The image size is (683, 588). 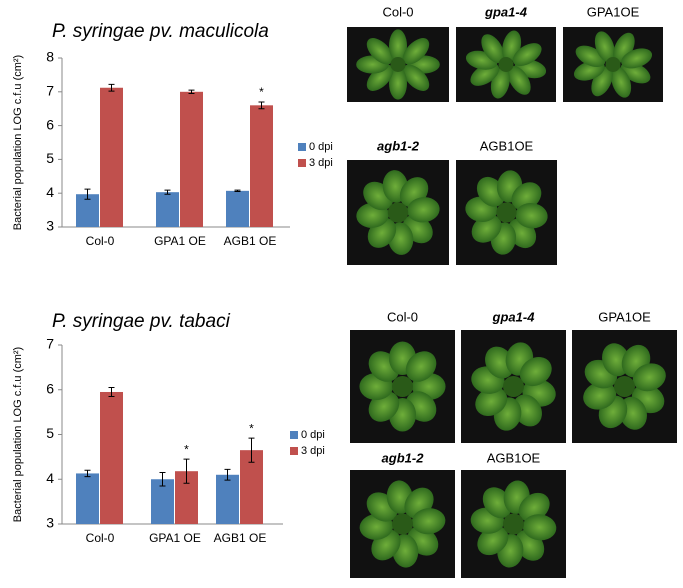 What do you see at coordinates (160, 31) in the screenshot?
I see `chart-title: P. syringae pv. maculicola` at bounding box center [160, 31].